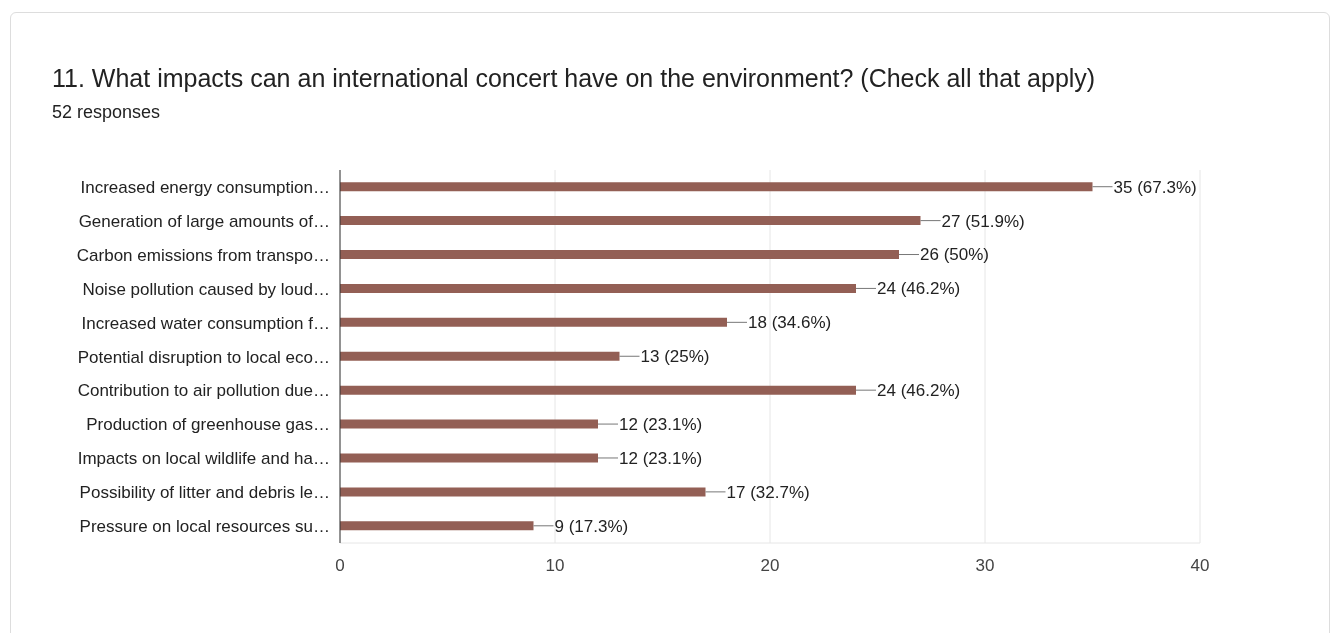  Describe the element at coordinates (1200, 566) in the screenshot. I see `x-tick-label: 40` at that location.